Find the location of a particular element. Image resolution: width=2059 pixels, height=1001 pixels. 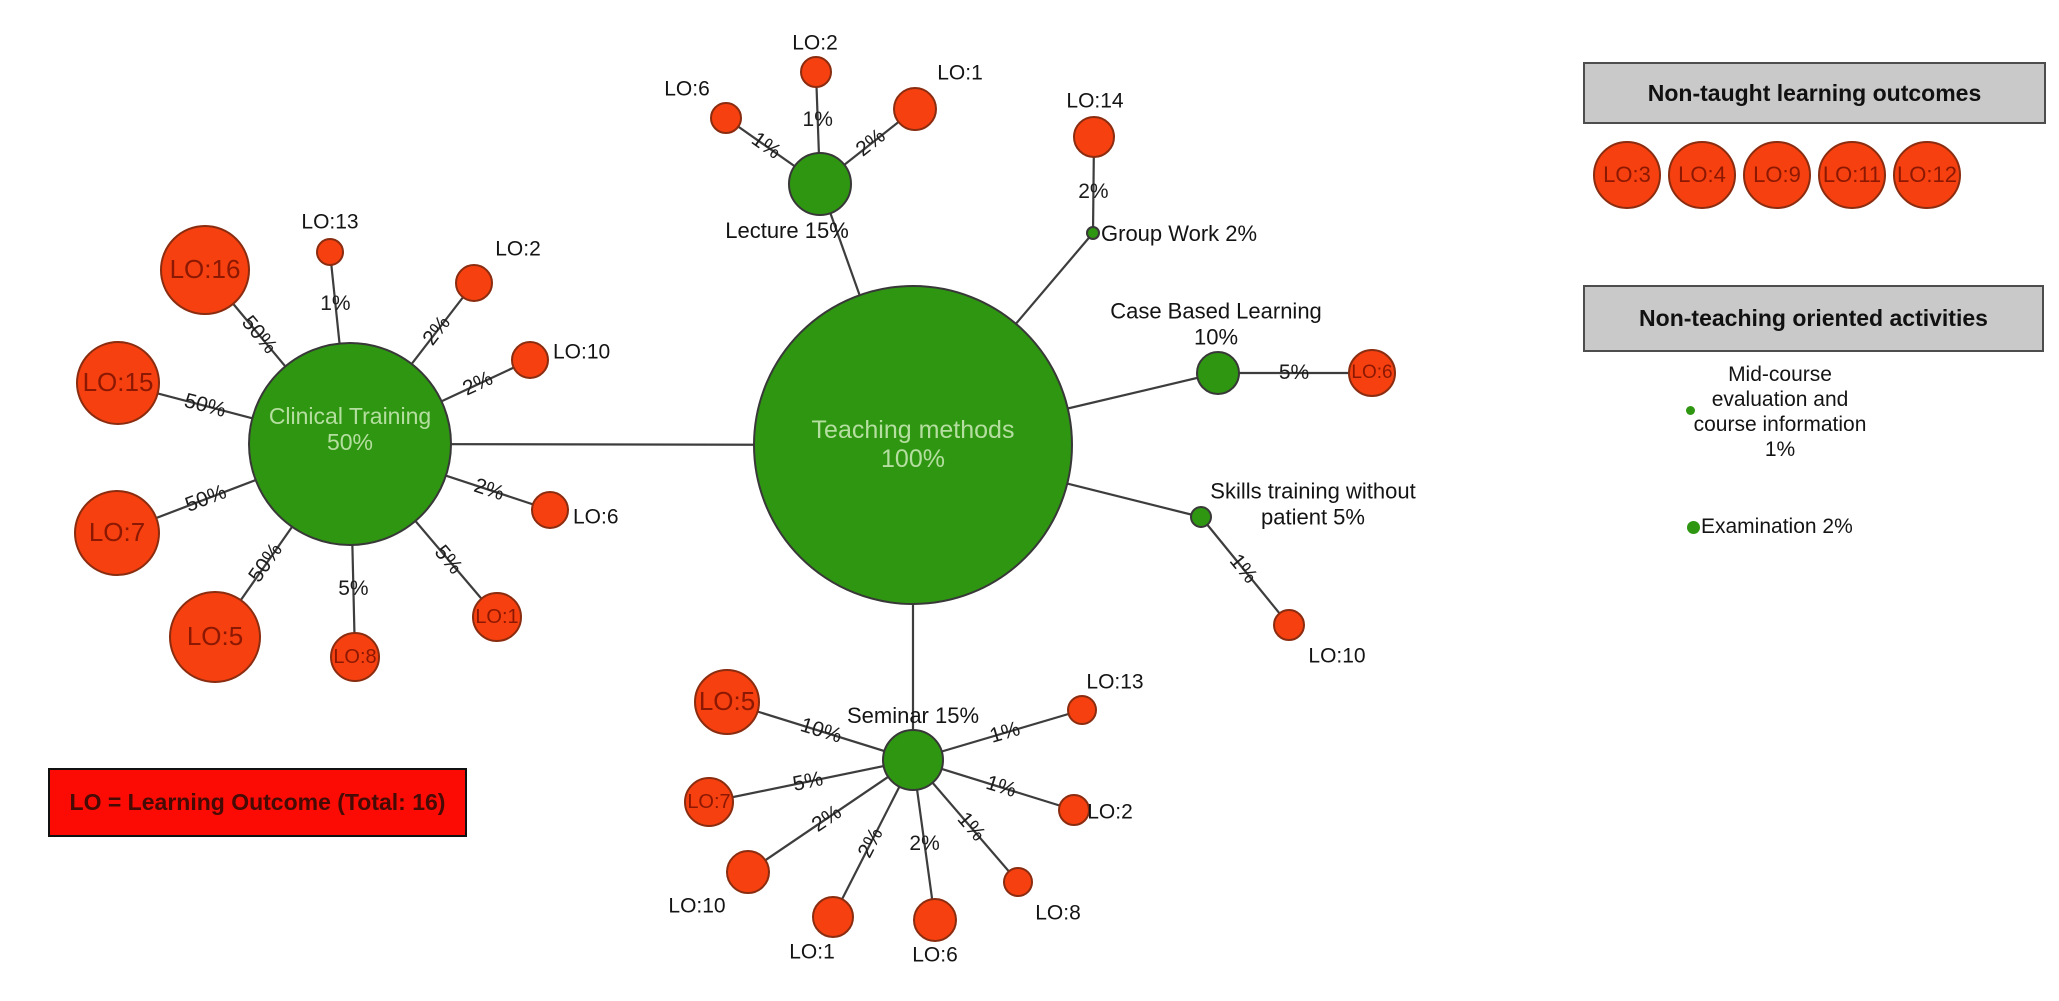

node-sk_lo10 is located at coordinates (1289, 625).